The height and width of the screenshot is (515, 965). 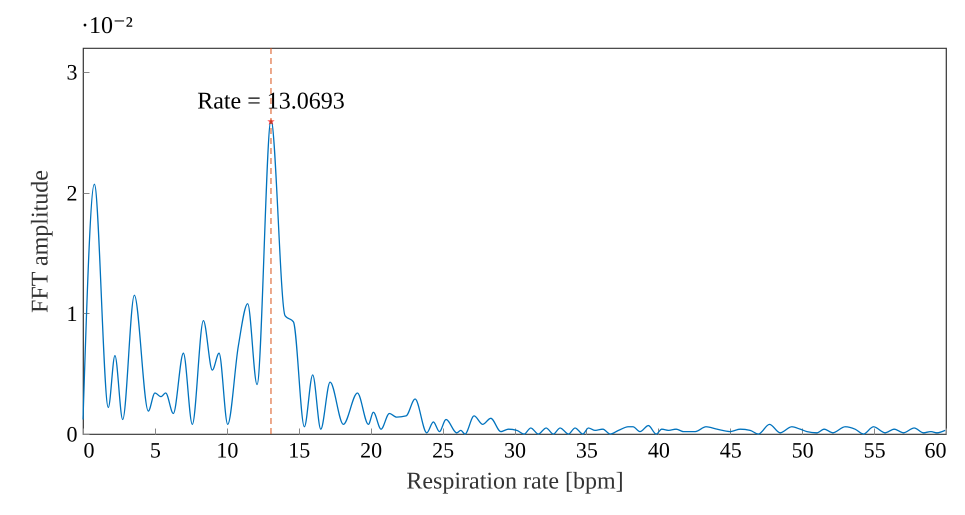 What do you see at coordinates (72, 193) in the screenshot?
I see `y-tick-label: 2` at bounding box center [72, 193].